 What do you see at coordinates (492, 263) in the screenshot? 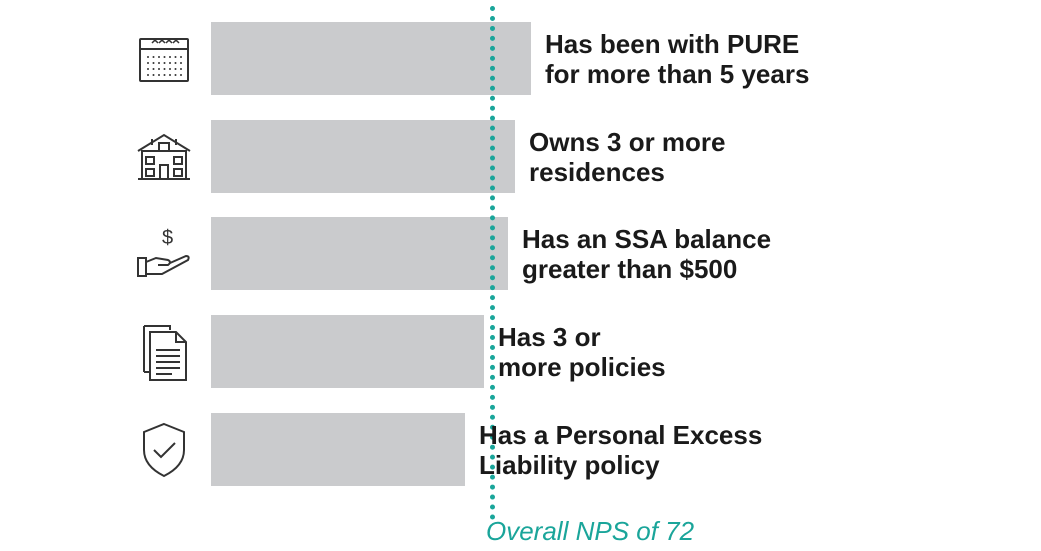
I see `overall-nps-reference-line` at bounding box center [492, 263].